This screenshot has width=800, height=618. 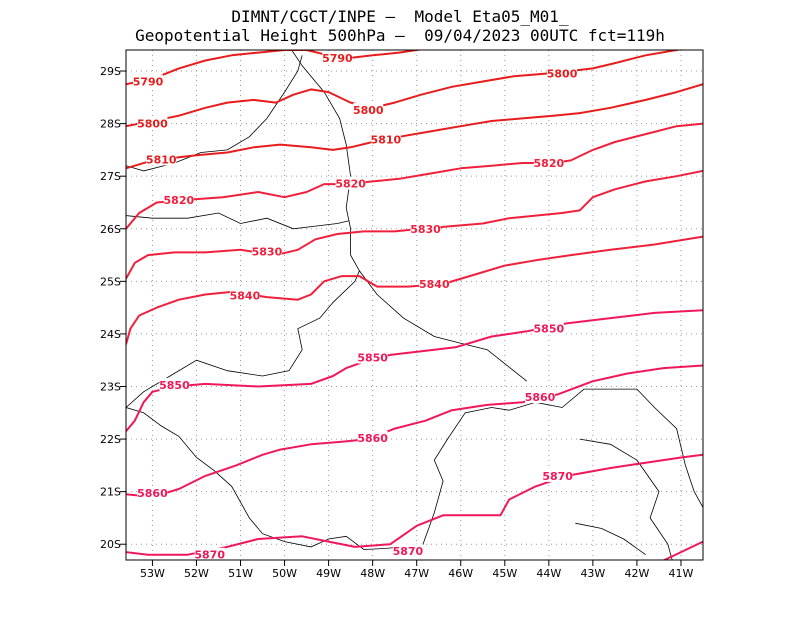 I want to click on x-tick-label: 46W, so click(x=460, y=573).